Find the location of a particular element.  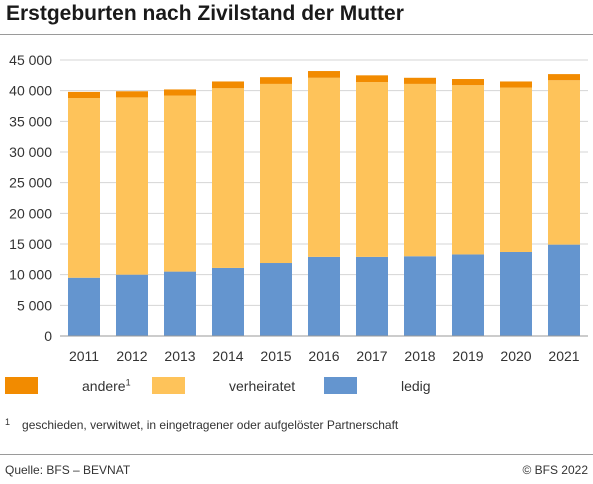

y-tick-label: 35 000 is located at coordinates (30, 121).